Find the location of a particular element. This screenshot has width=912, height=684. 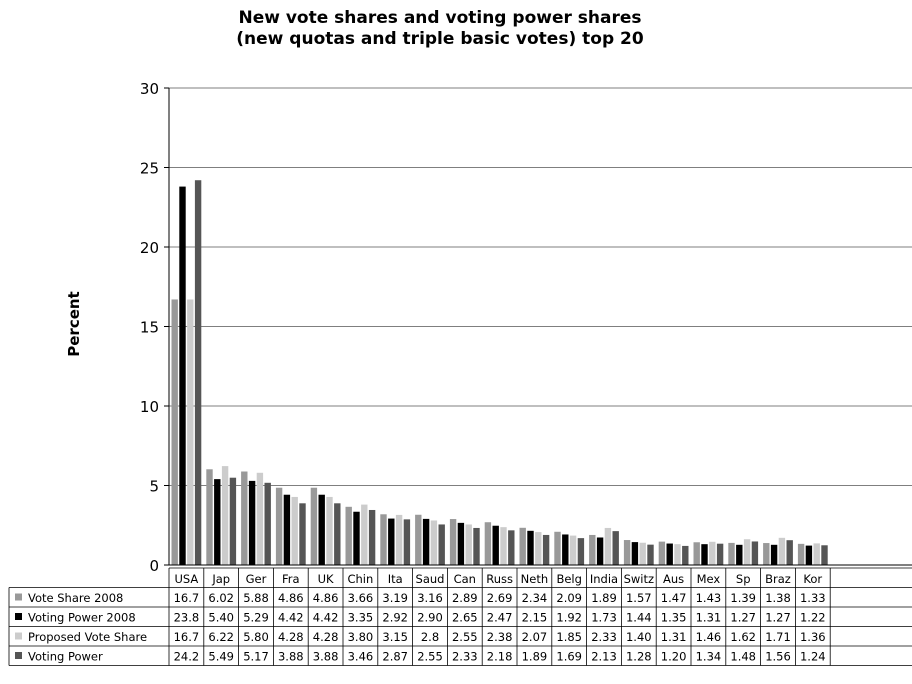

data-label: 2.87 is located at coordinates (395, 657).